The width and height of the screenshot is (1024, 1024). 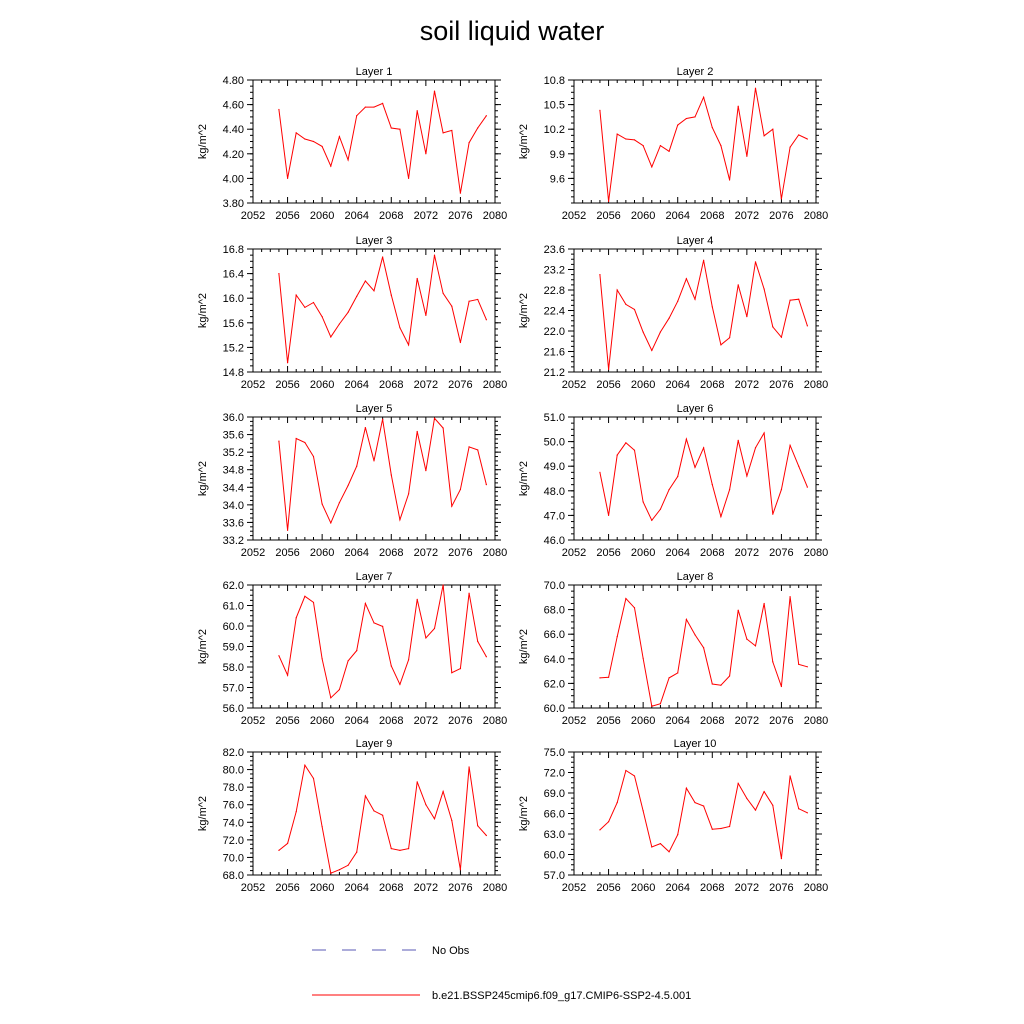 What do you see at coordinates (203, 646) in the screenshot?
I see `layer-7-ylabel: kg/m^2` at bounding box center [203, 646].